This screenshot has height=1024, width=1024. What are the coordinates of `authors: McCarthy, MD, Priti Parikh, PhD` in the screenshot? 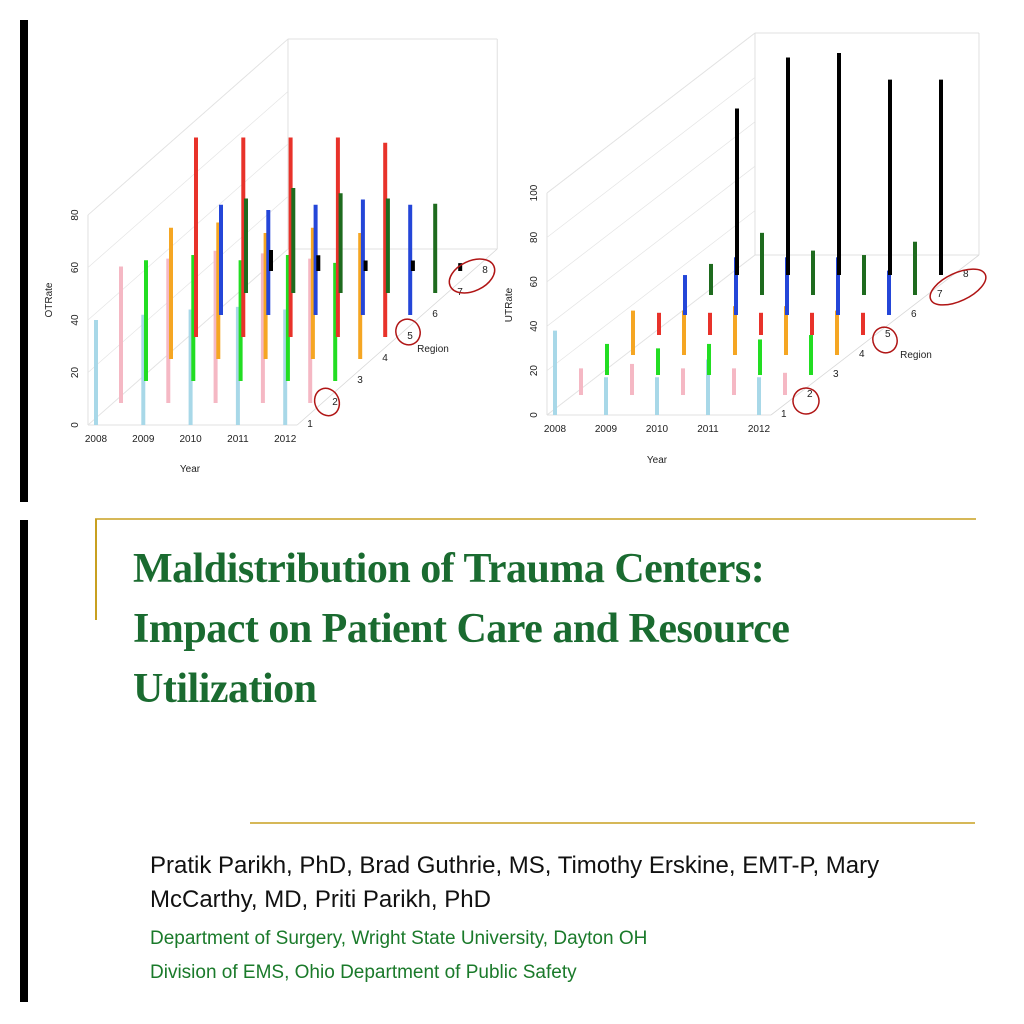 It's located at (320, 899).